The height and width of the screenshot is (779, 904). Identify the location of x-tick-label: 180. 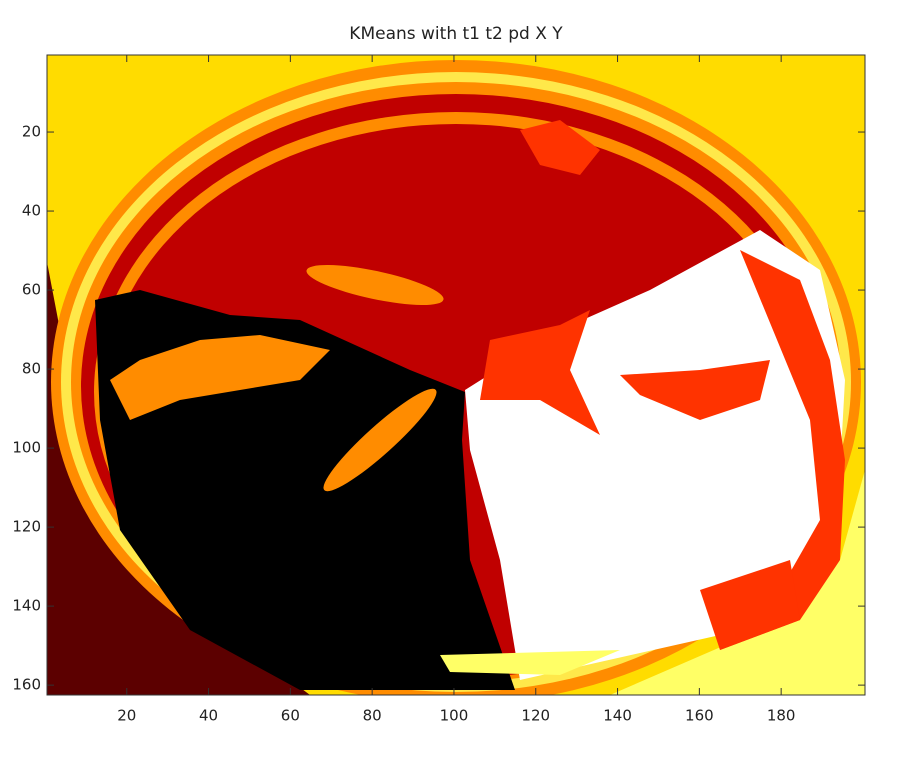
(781, 716).